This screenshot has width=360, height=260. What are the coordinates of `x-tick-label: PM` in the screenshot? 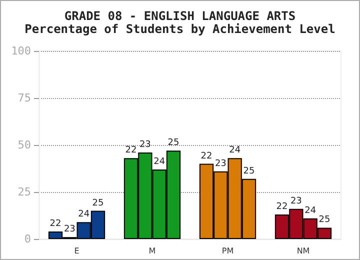 It's located at (228, 251).